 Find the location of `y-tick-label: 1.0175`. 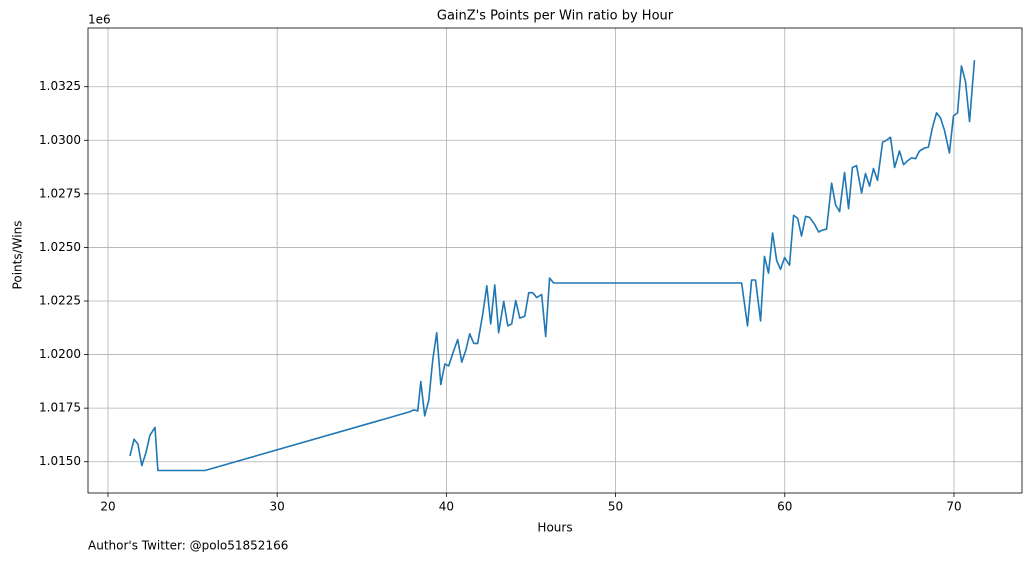

y-tick-label: 1.0175 is located at coordinates (60, 408).